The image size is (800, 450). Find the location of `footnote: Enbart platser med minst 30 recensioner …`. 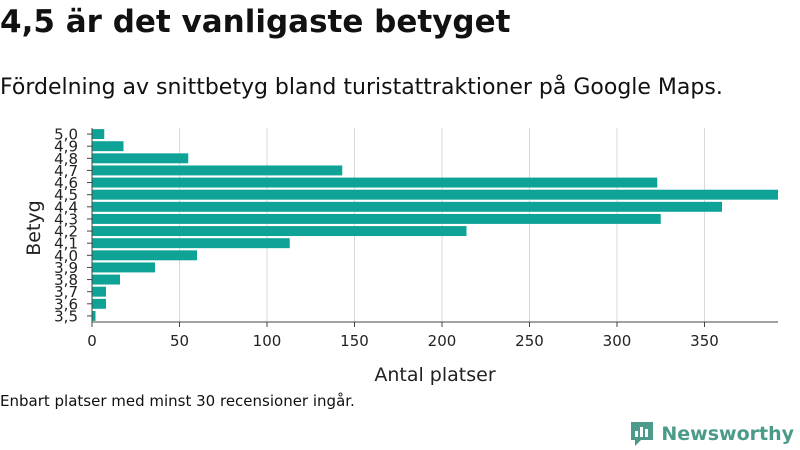

footnote: Enbart platser med minst 30 recensioner … is located at coordinates (177, 401).